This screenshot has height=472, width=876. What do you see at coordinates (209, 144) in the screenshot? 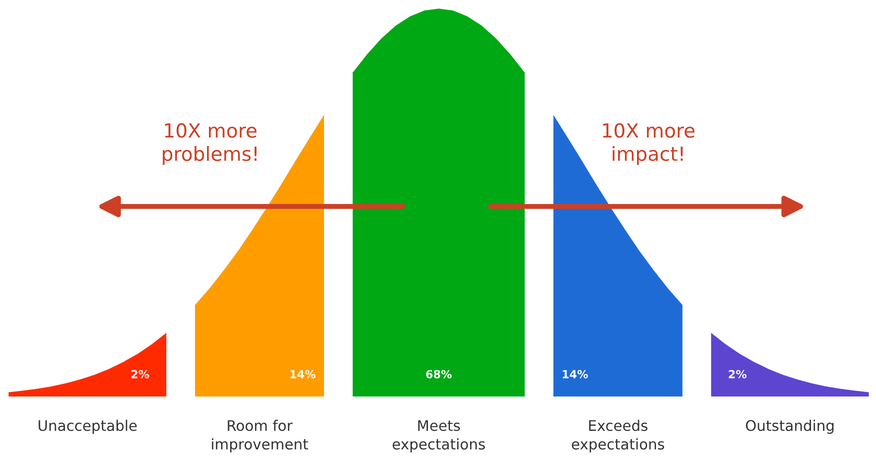
I see `annotation: 10X more problems!` at bounding box center [209, 144].